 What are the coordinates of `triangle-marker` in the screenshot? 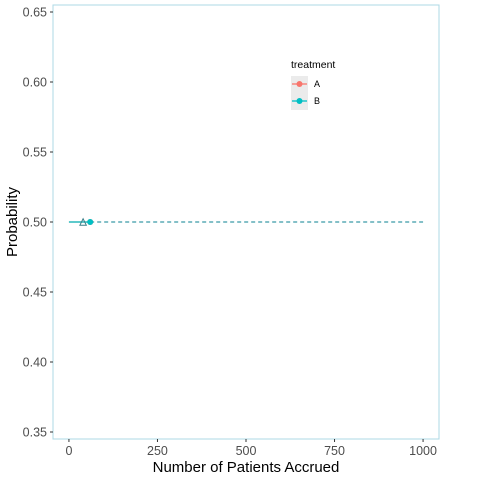 It's located at (83, 221).